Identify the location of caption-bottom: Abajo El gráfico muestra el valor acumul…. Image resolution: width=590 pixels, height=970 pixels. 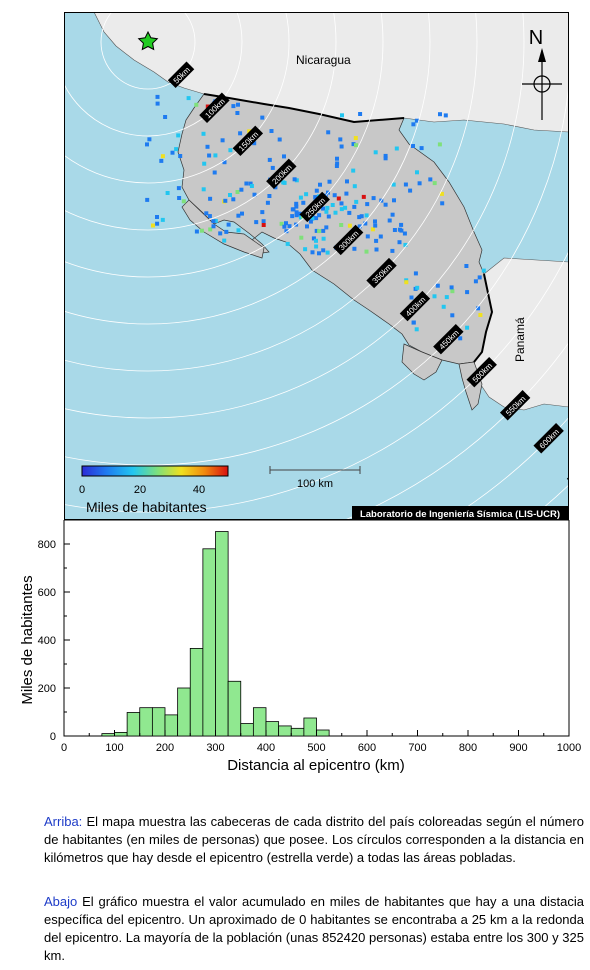
(314, 929).